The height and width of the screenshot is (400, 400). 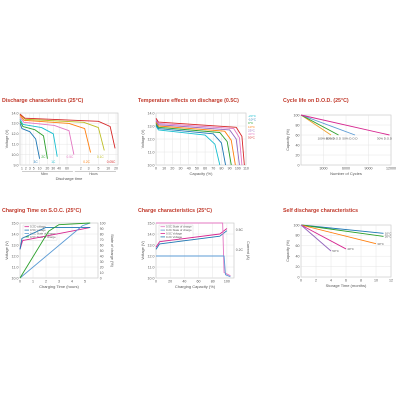 I want to click on series-label: 80% D.O.D, so click(x=334, y=139).